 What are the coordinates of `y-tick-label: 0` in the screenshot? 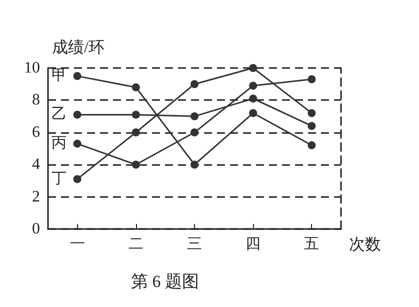 It's located at (36, 229).